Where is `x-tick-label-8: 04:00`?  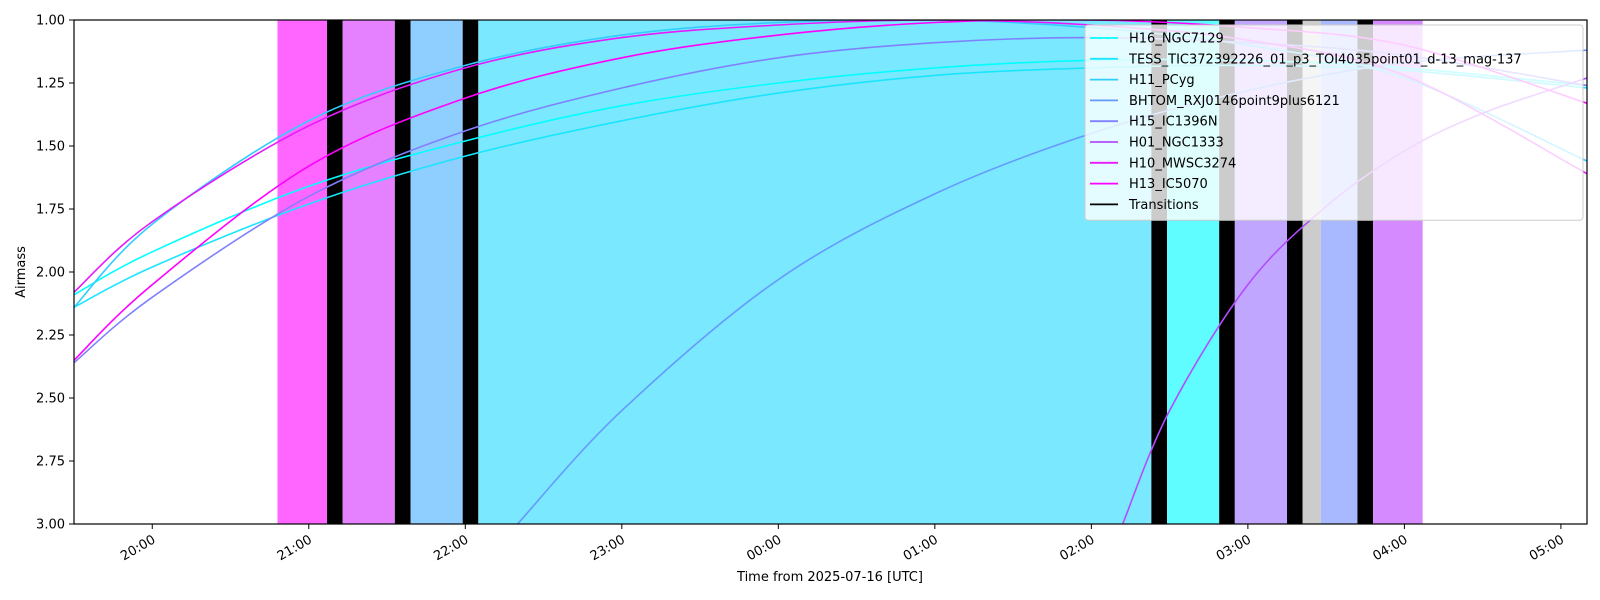
x-tick-label-8: 04:00 is located at coordinates (1390, 548).